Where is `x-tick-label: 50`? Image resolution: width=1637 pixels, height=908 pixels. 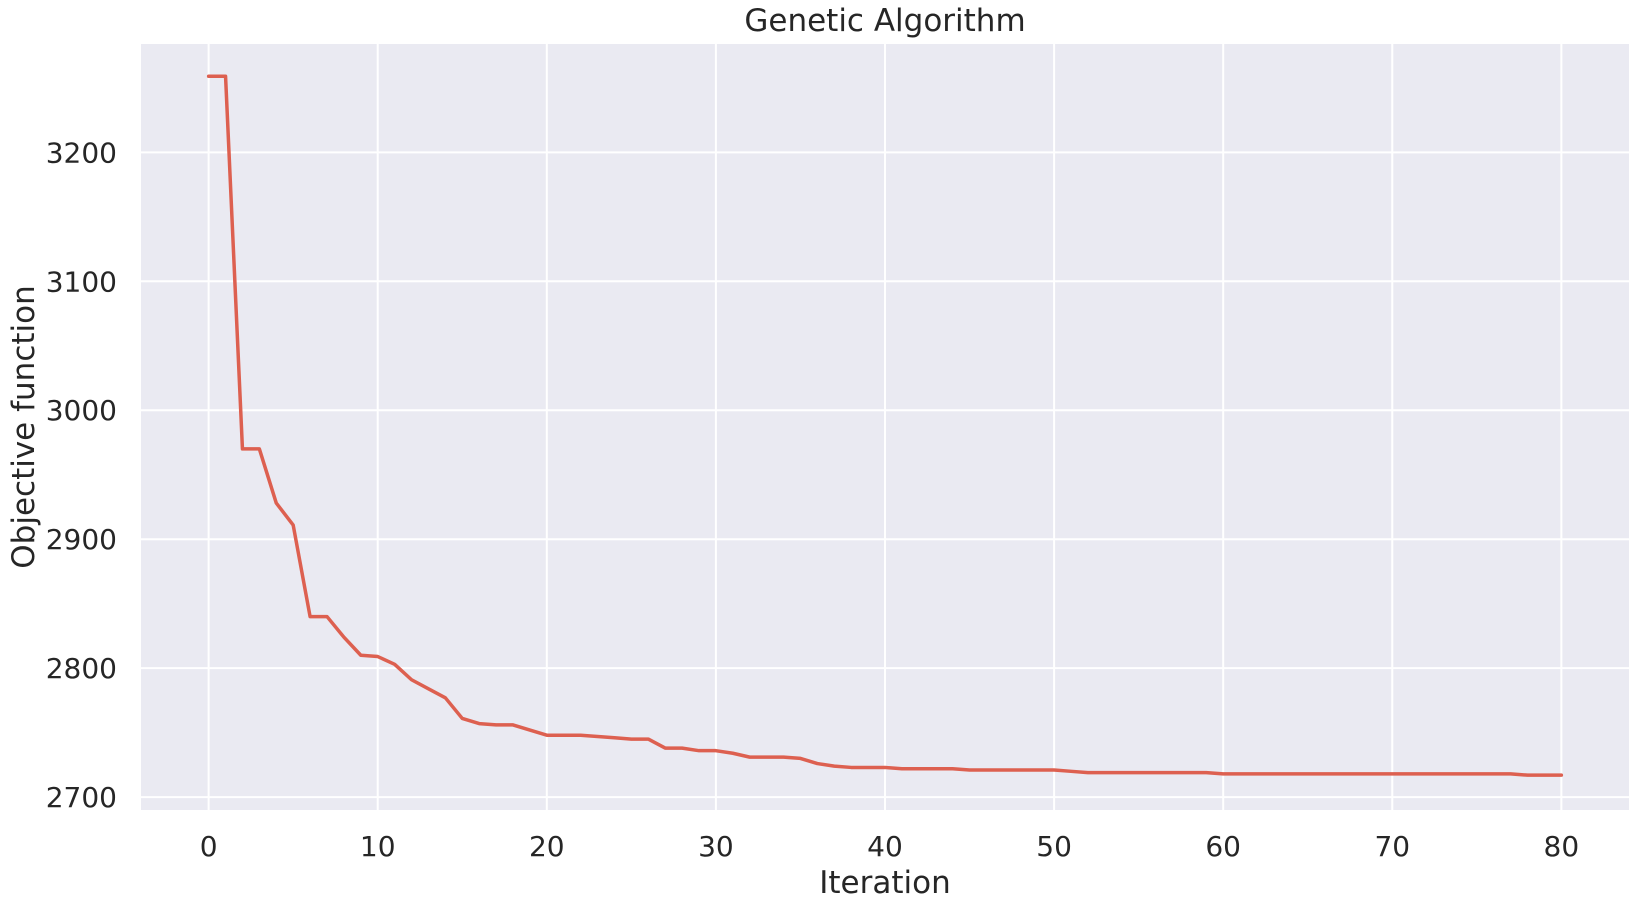 x-tick-label: 50 is located at coordinates (1054, 846).